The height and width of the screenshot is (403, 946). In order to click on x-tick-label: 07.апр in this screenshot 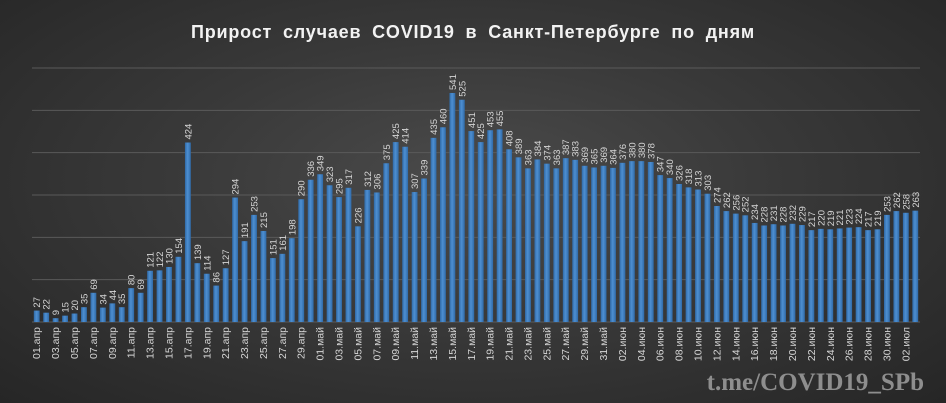, I will do `click(94, 343)`.